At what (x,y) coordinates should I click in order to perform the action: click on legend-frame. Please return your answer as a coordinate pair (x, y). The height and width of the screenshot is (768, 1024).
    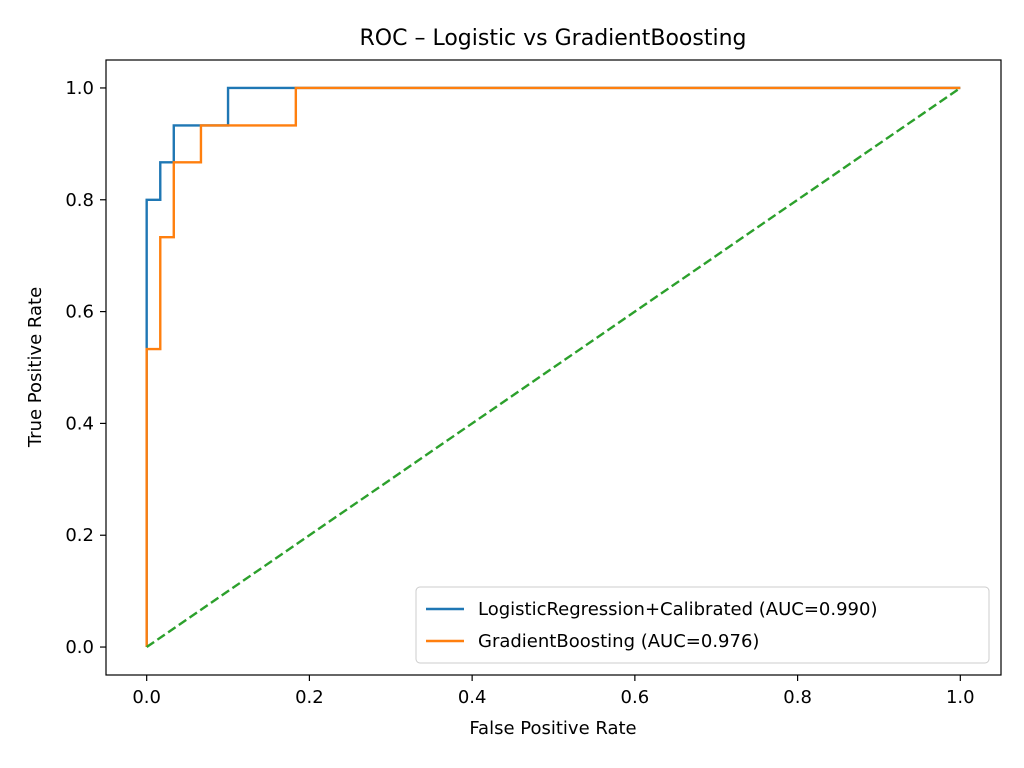
    Looking at the image, I should click on (702, 625).